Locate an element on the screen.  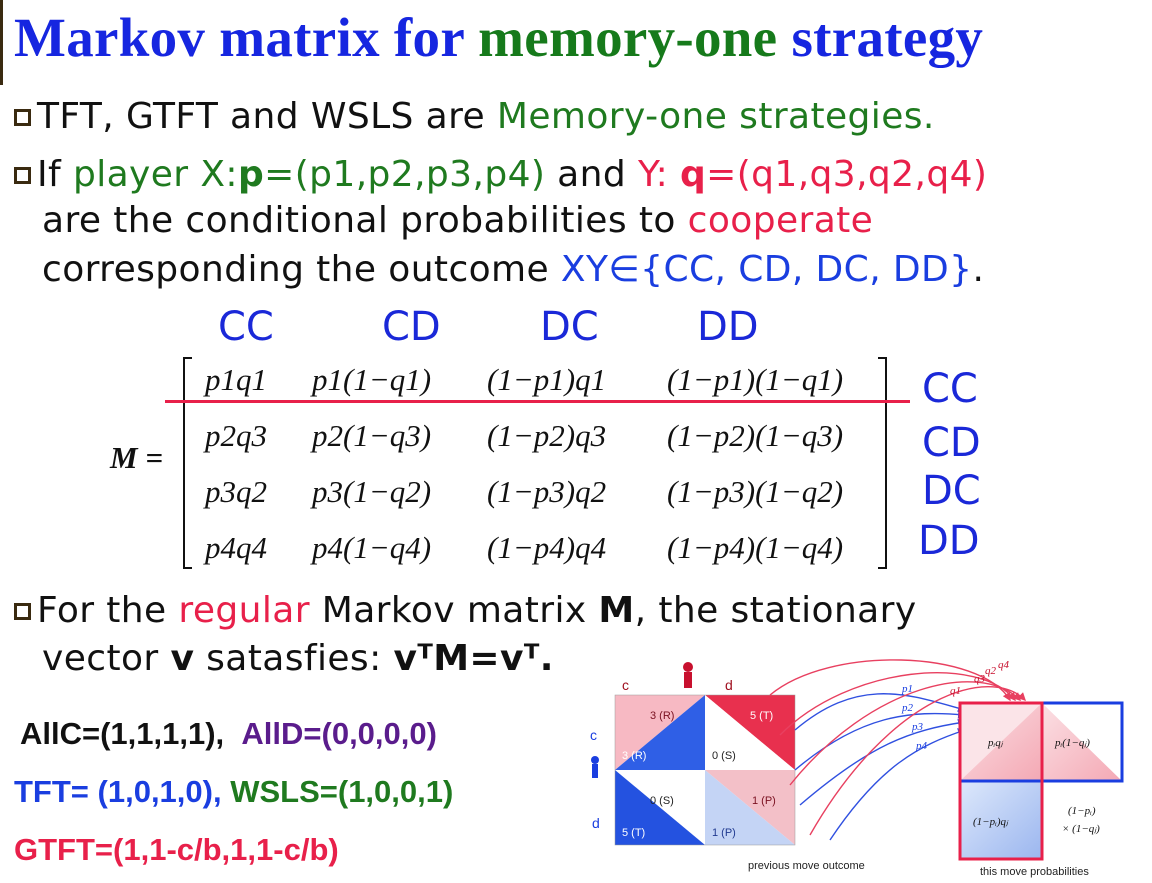
line2-text: are the conditional probabilities to is located at coordinates (365, 220).